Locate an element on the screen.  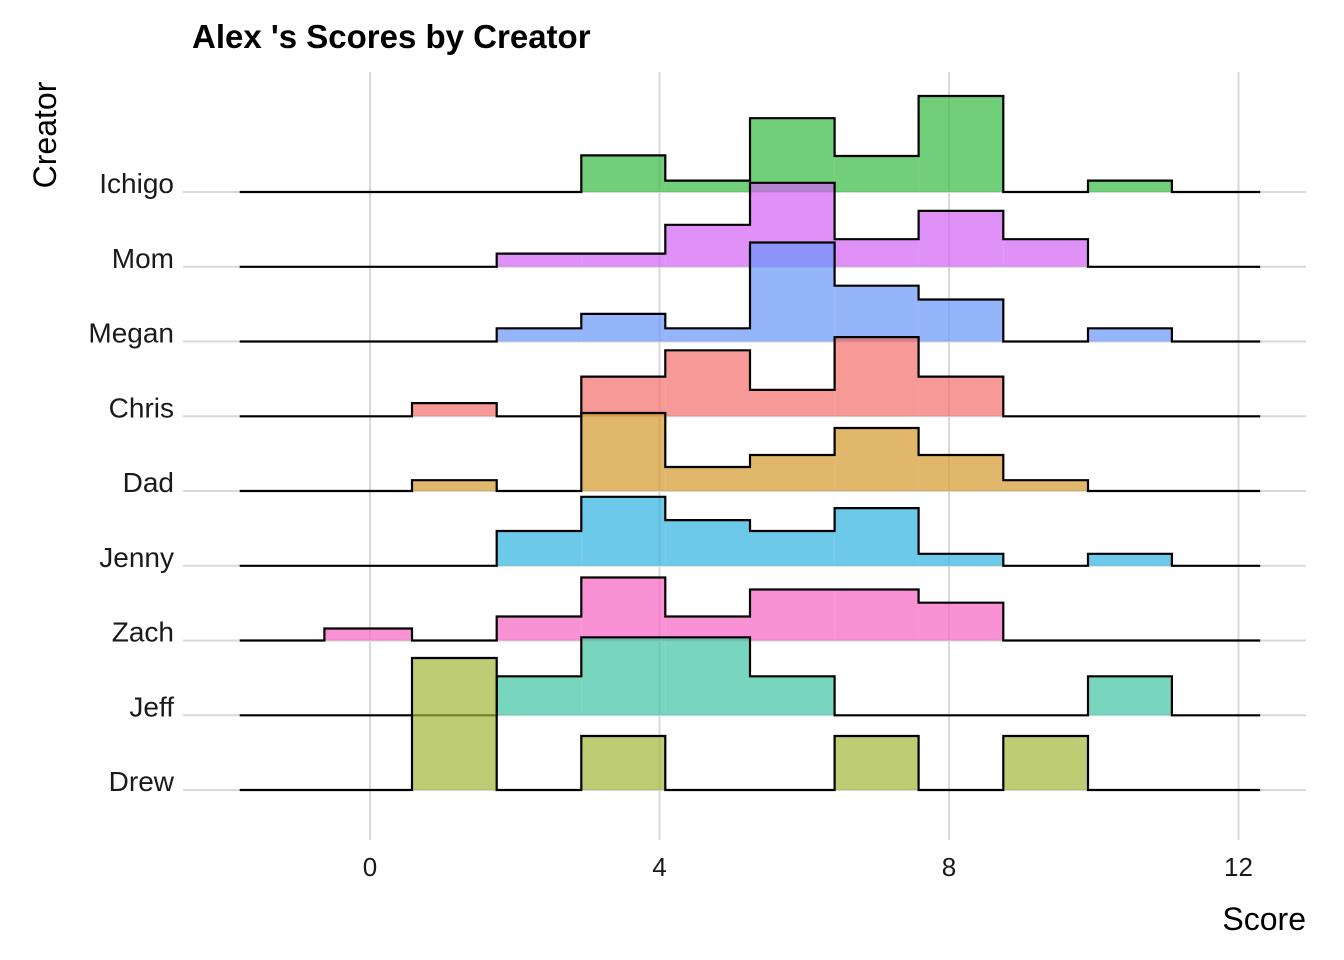
chart-title: Alex 's Scores by Creator is located at coordinates (391, 36).